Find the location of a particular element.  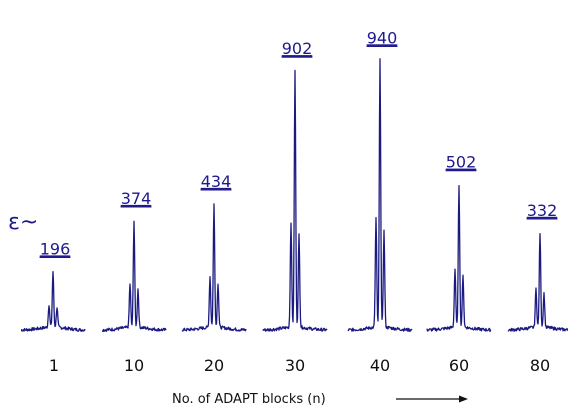

peak-value-label-30: 902 is located at coordinates (297, 48).